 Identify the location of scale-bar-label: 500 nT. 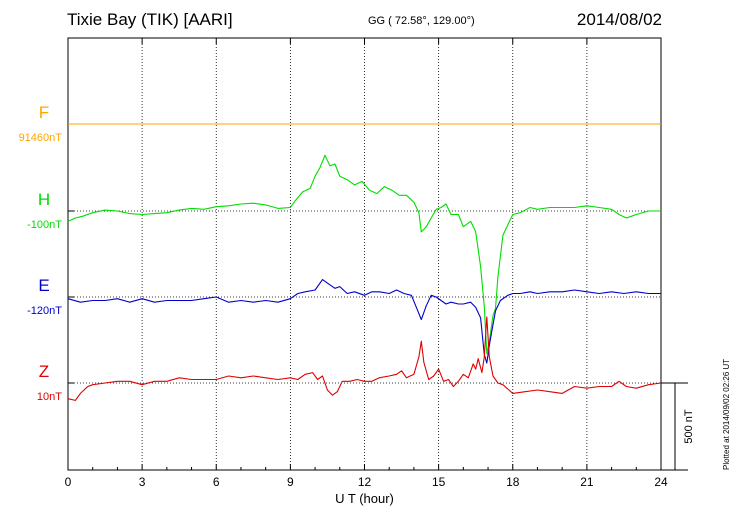
(689, 426).